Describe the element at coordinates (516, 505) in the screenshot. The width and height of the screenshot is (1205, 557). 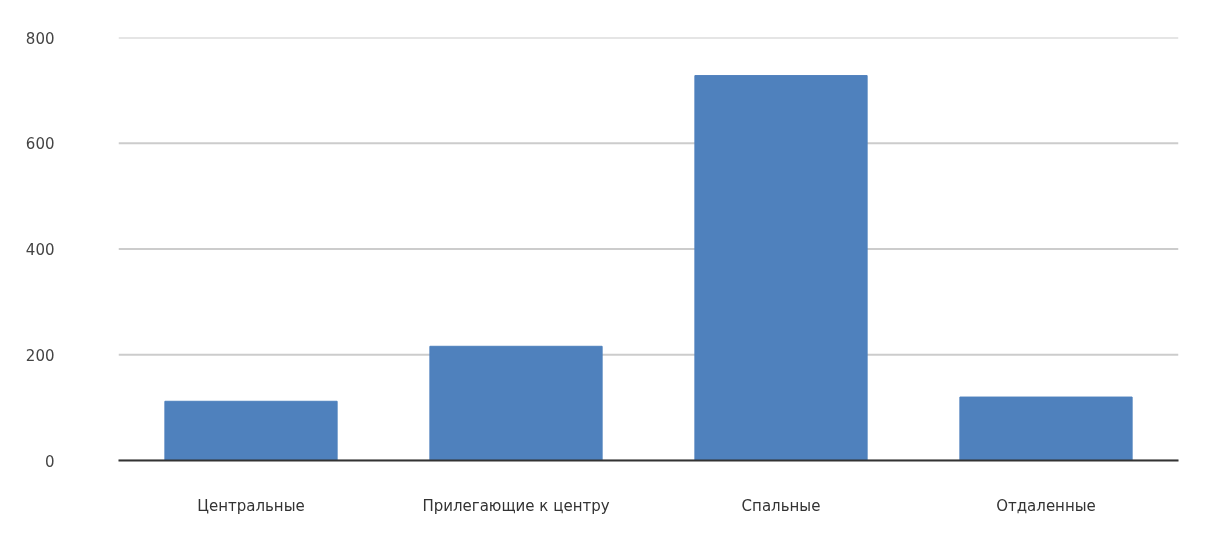
I see `x-tick-label: Прилегающие к центру` at that location.